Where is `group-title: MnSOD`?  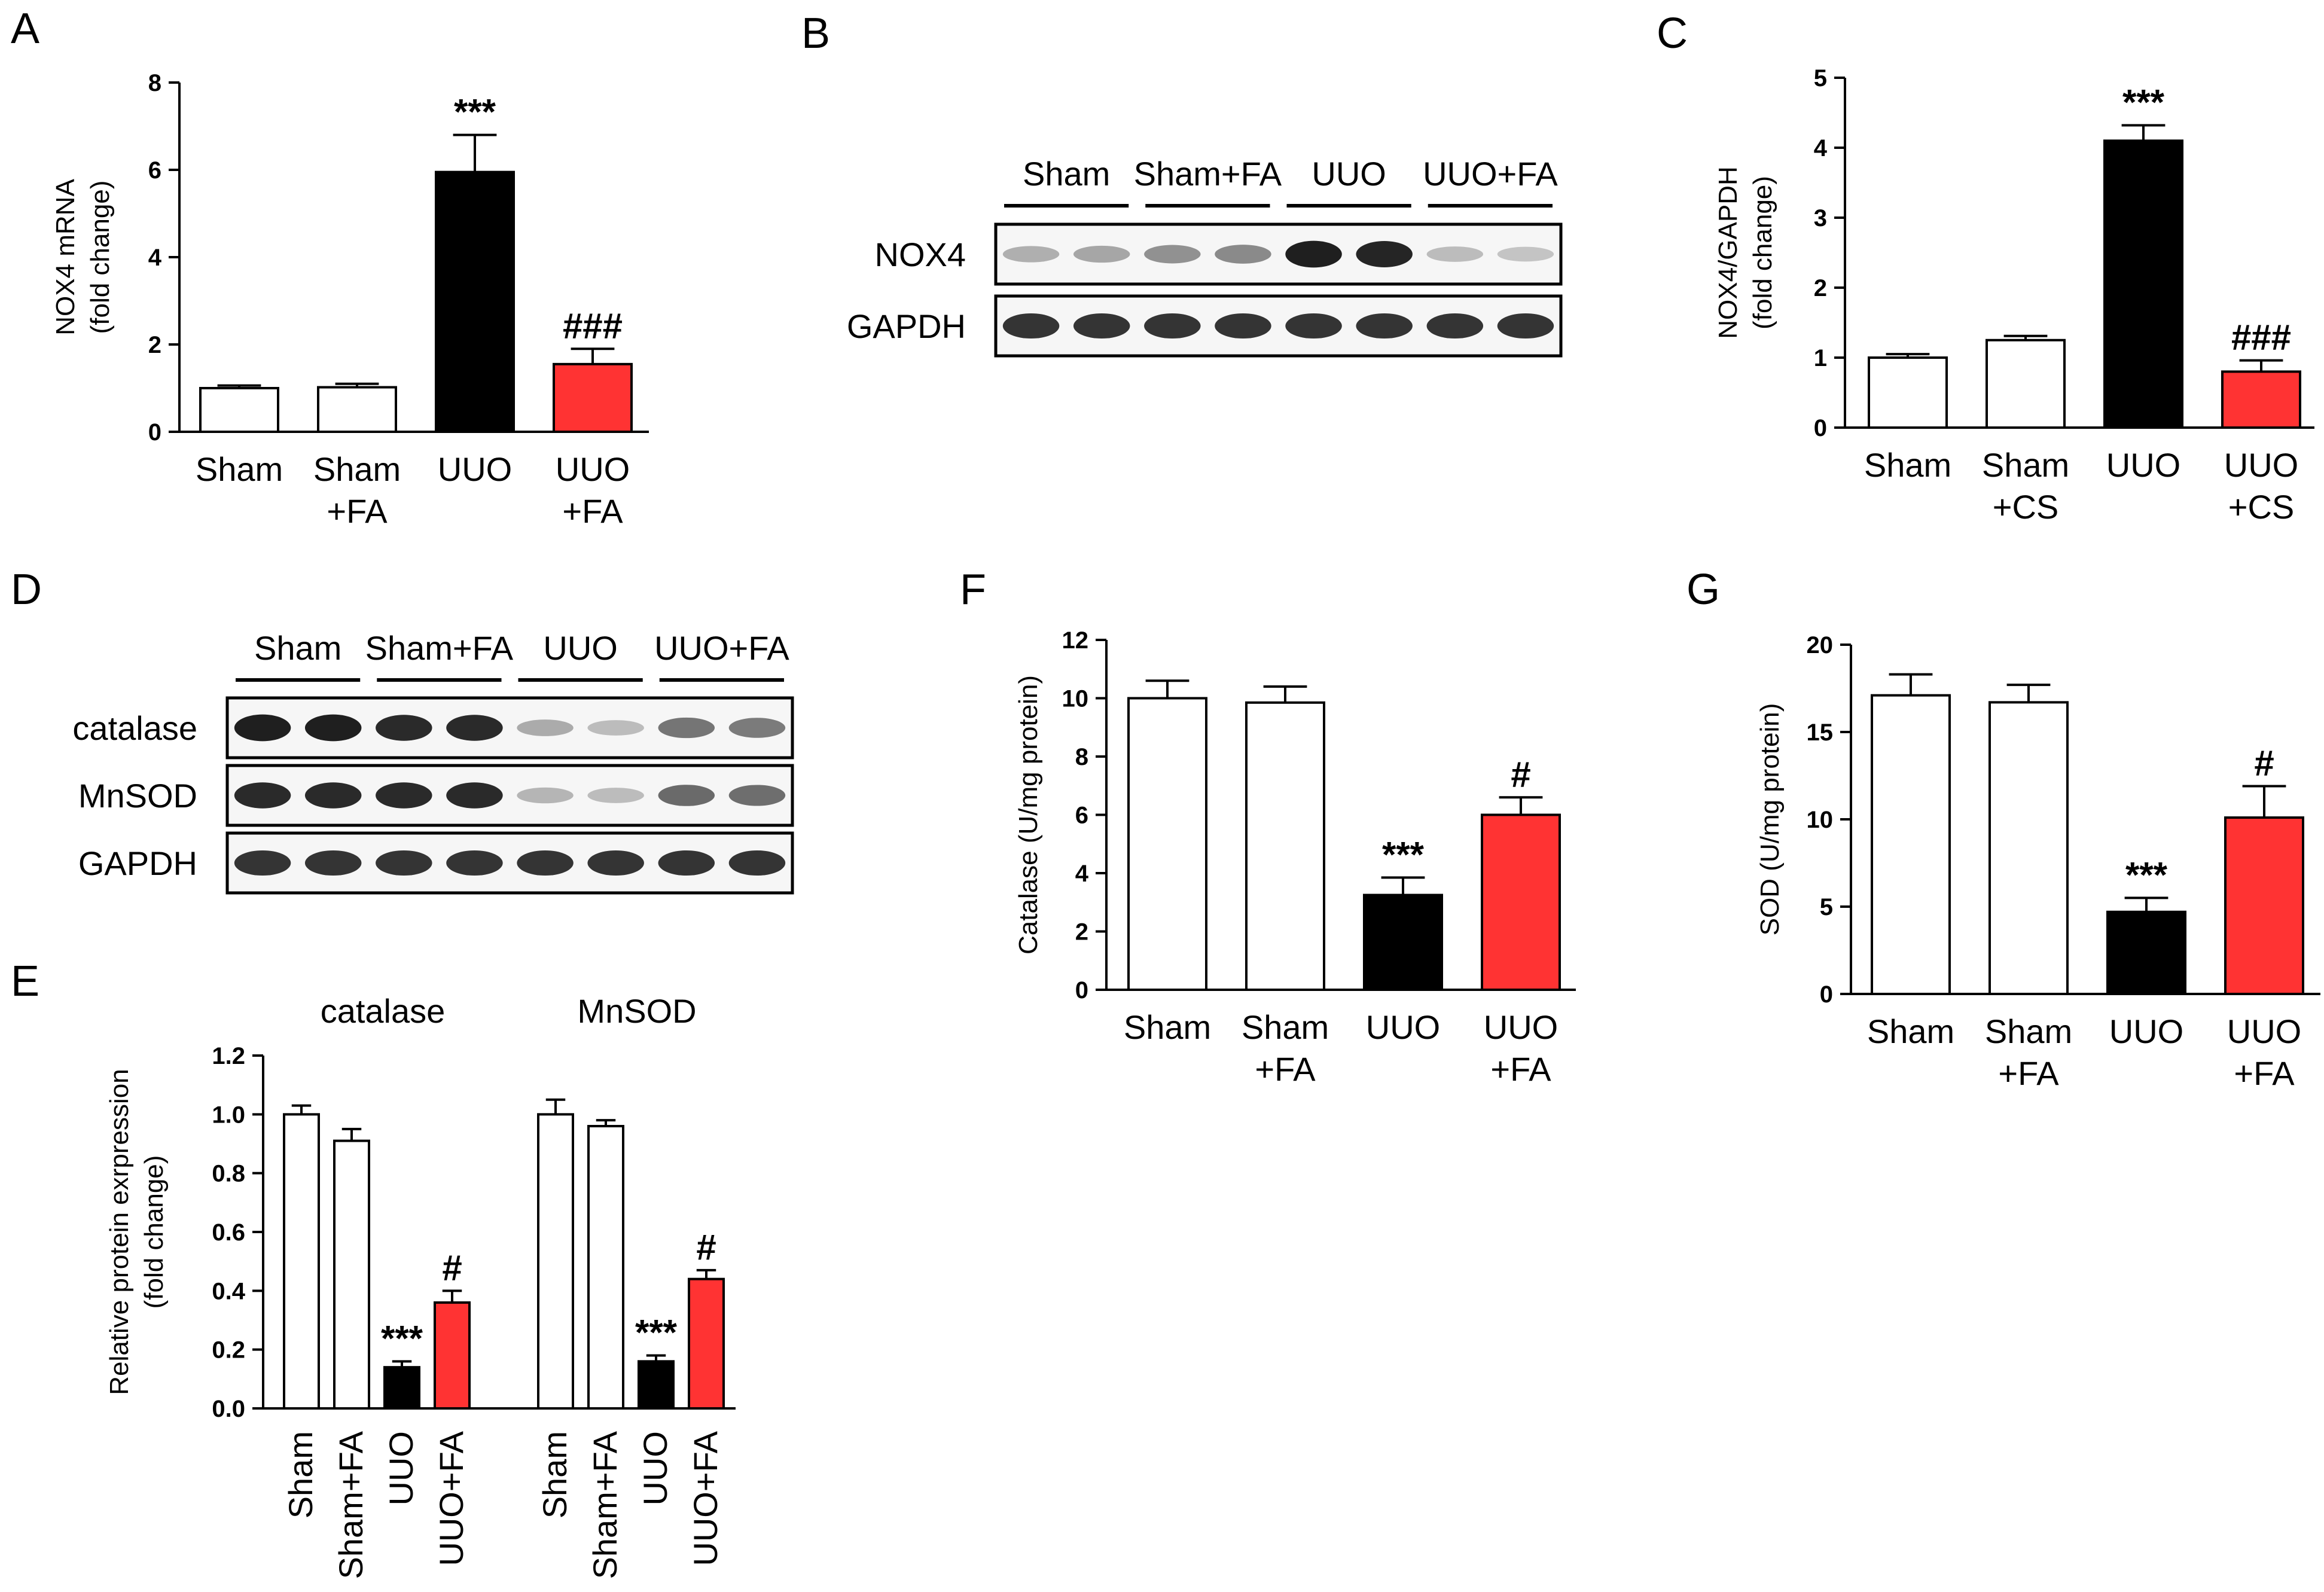 group-title: MnSOD is located at coordinates (636, 1011).